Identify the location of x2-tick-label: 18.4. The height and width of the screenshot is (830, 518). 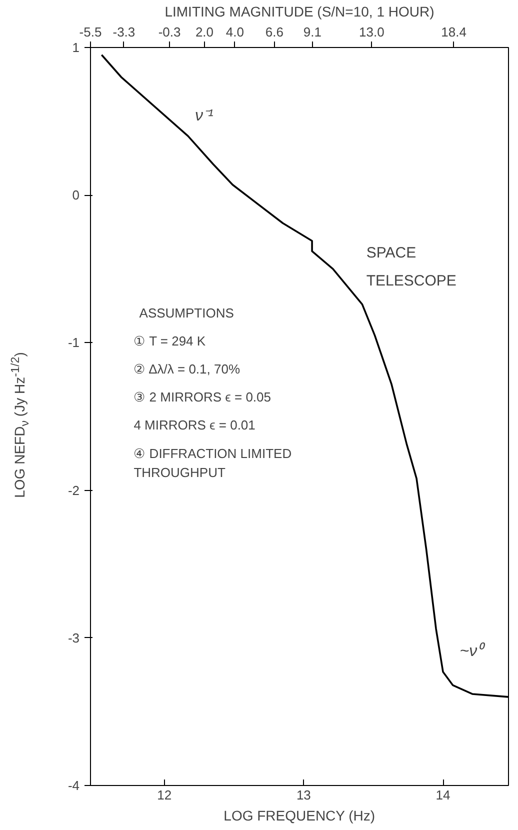
(453, 32).